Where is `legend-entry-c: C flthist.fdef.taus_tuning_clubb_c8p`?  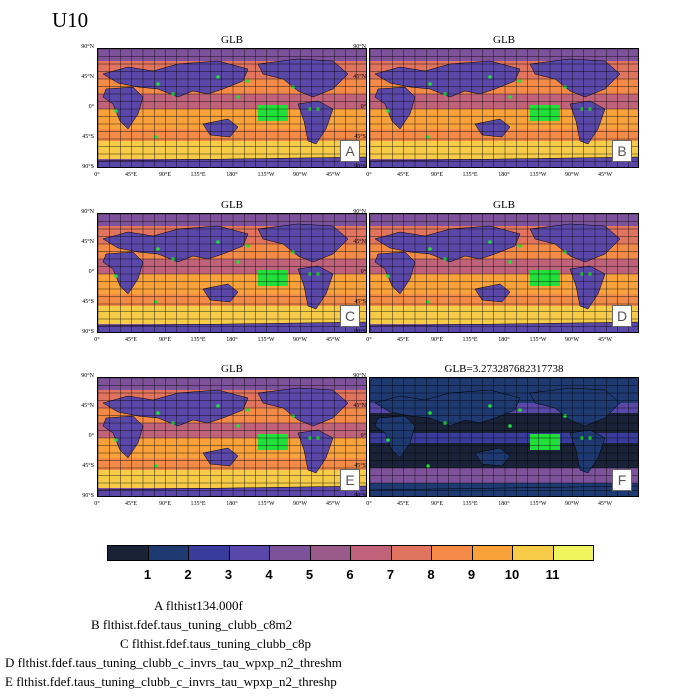
legend-entry-c: C flthist.fdef.taus_tuning_clubb_c8p is located at coordinates (216, 643).